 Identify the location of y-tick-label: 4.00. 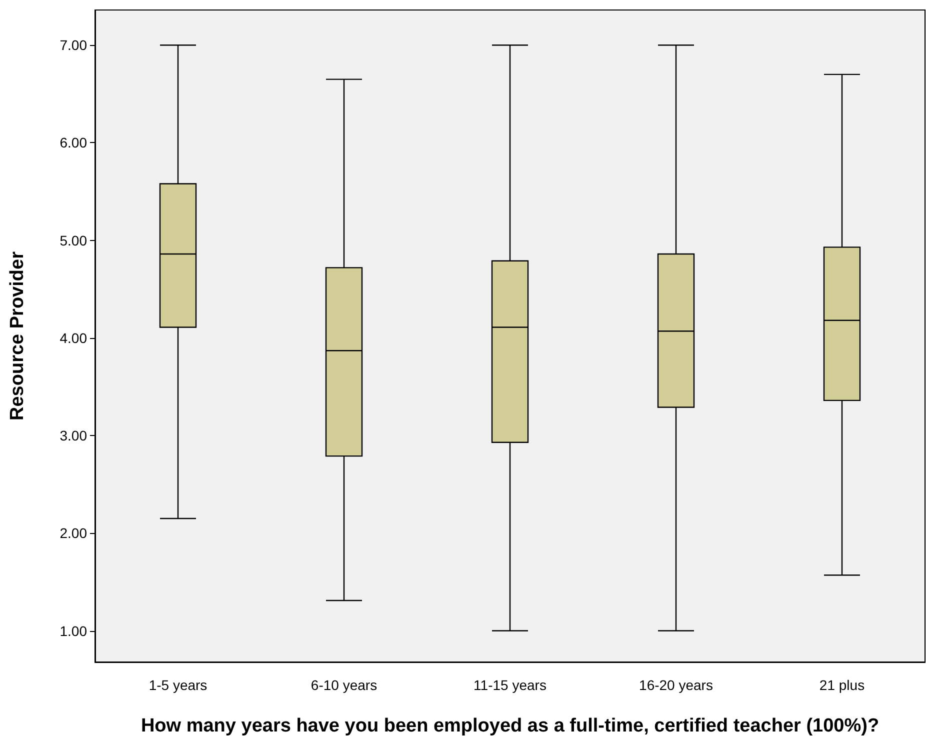
(74, 338).